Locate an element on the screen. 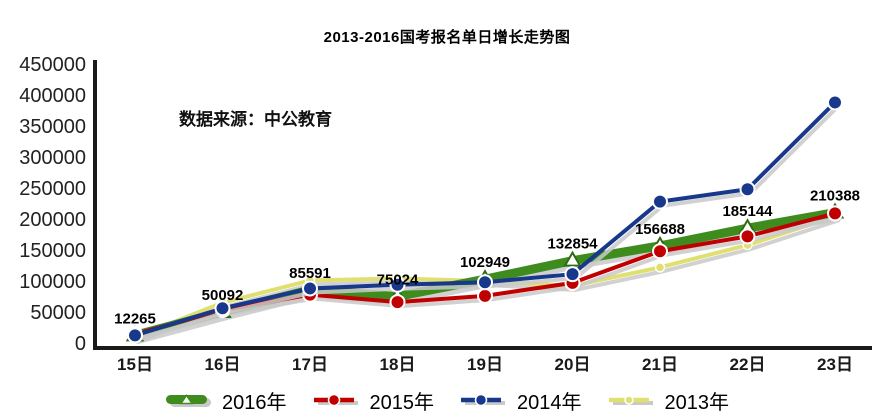 This screenshot has height=417, width=894. y-tick-label: 50000 is located at coordinates (58, 313).